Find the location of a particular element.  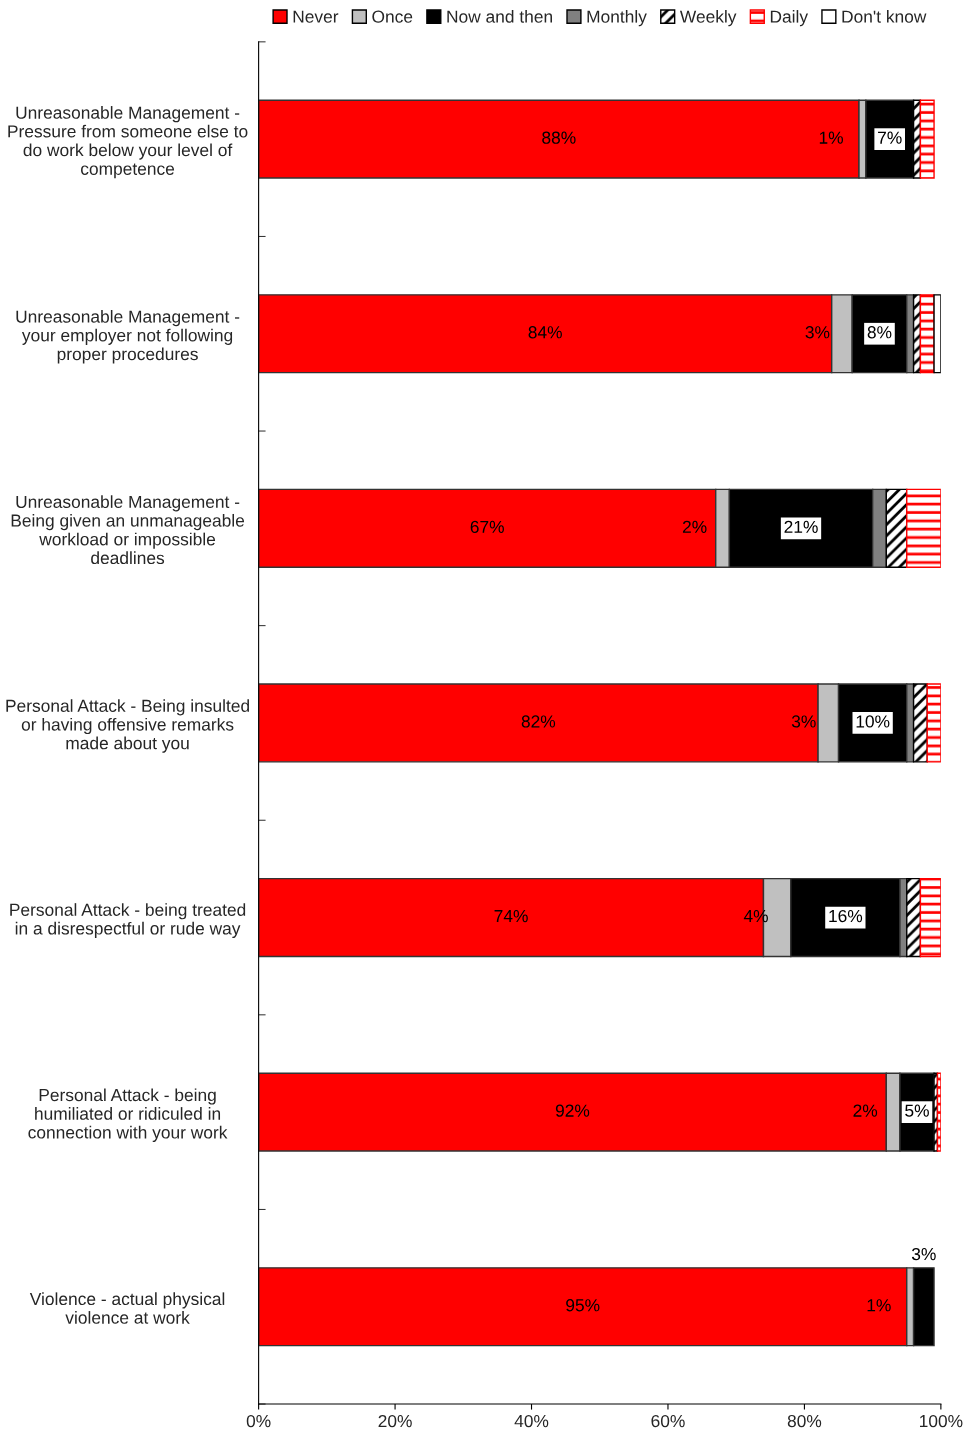

x-tick-label: 60% is located at coordinates (668, 1421).